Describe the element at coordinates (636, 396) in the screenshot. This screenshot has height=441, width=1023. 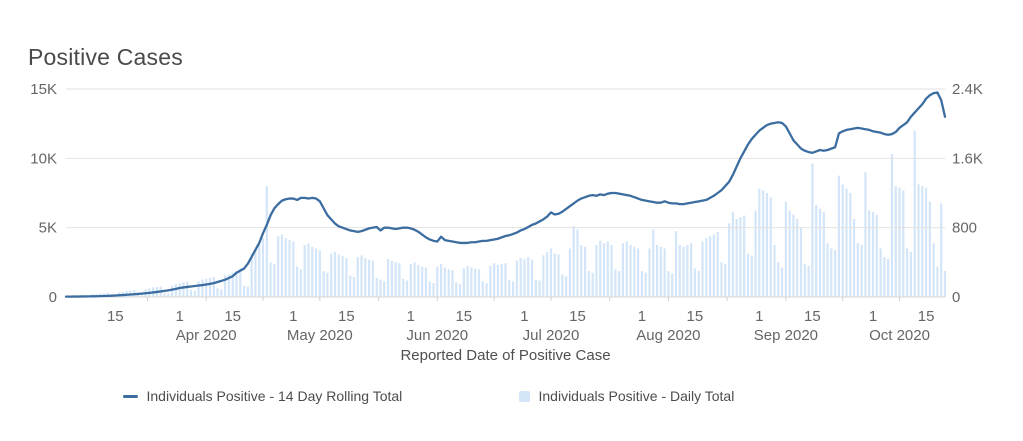
I see `legend-label-daily-total: Individuals Positive - Daily Total` at that location.